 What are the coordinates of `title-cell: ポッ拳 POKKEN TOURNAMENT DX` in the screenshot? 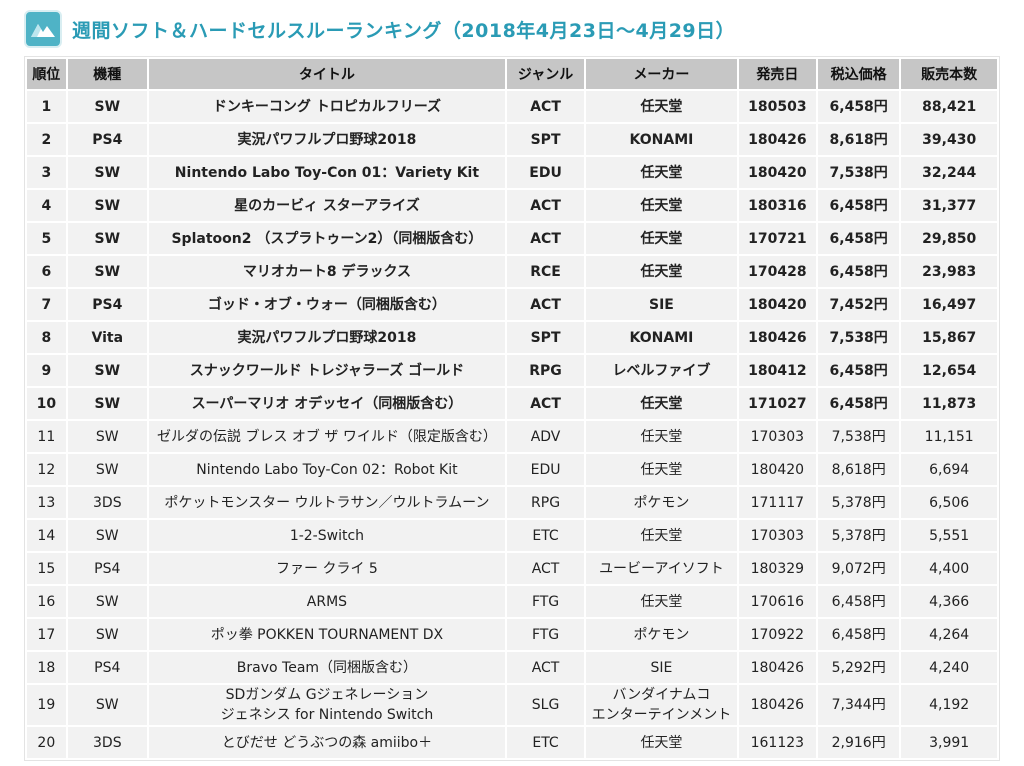 It's located at (326, 634).